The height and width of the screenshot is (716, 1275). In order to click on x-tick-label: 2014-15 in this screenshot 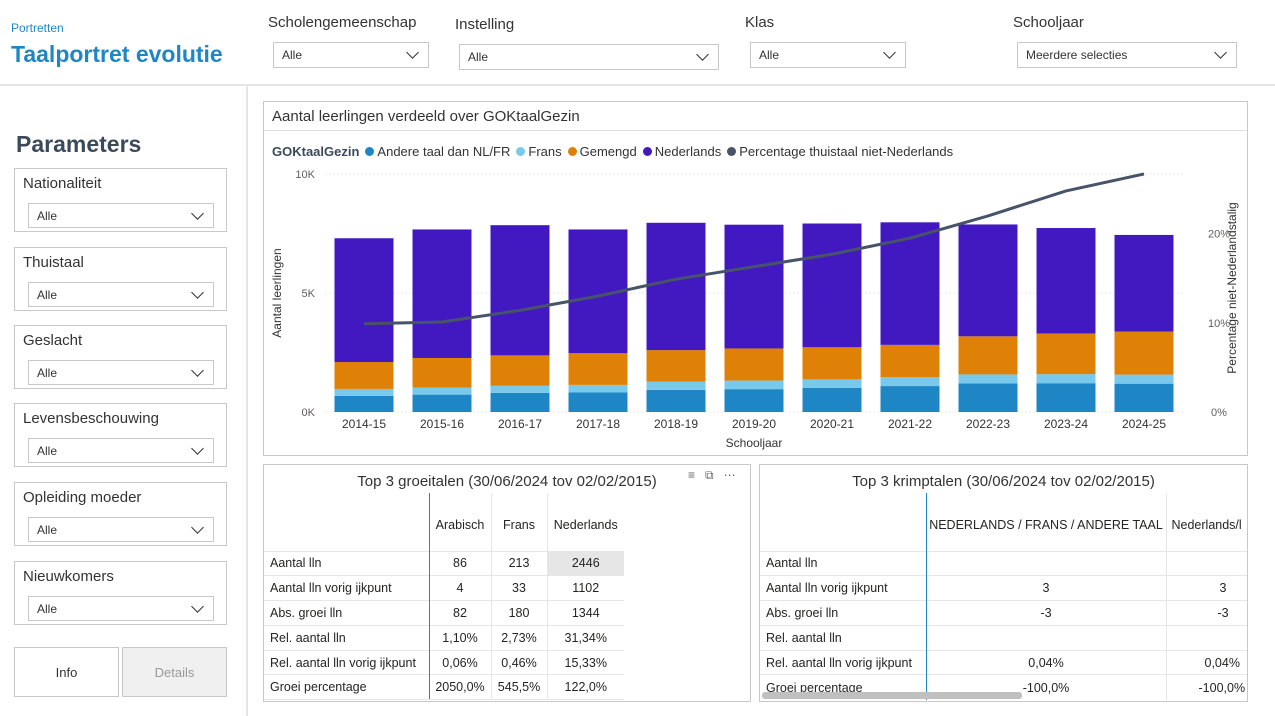, I will do `click(364, 424)`.